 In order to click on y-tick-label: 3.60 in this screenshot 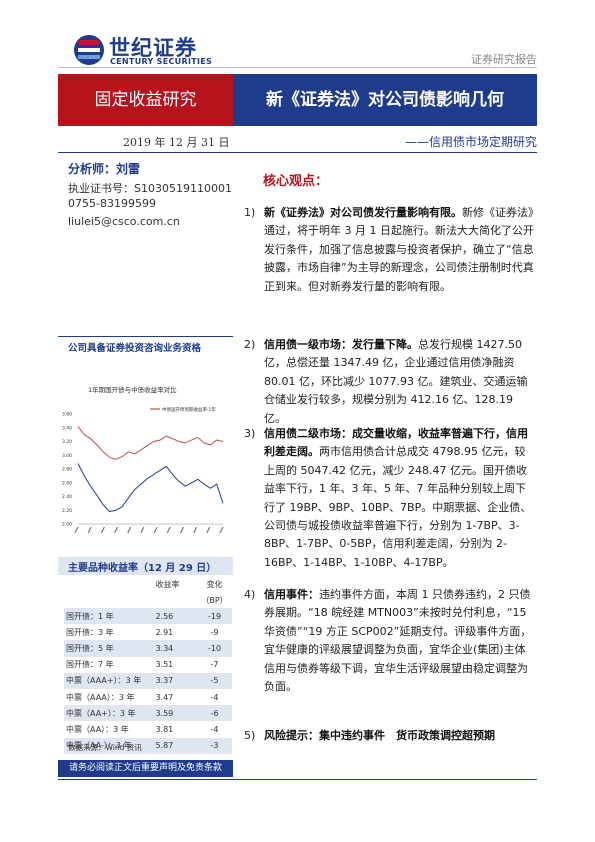, I will do `click(67, 415)`.